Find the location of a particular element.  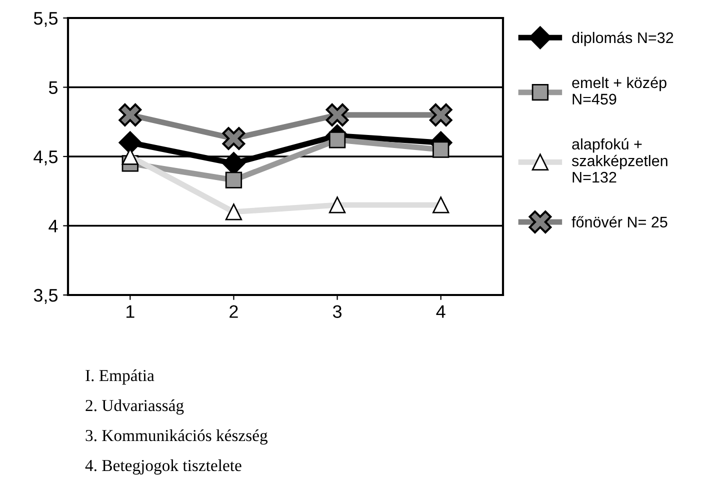

x-tick-label: 1 is located at coordinates (130, 311).